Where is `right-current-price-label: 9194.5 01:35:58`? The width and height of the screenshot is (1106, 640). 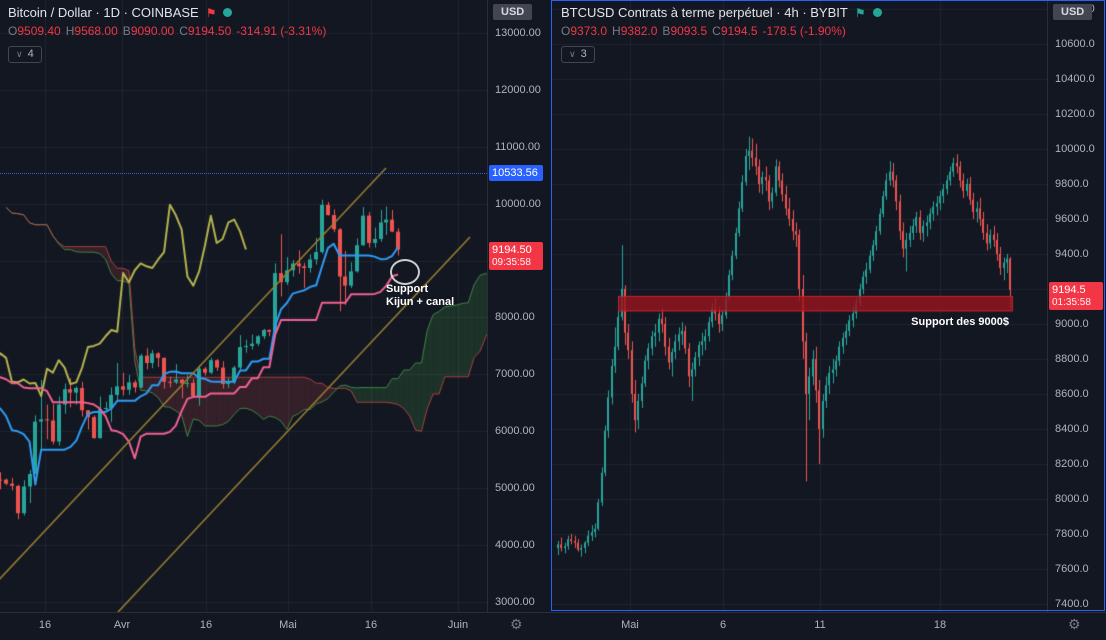
right-current-price-label: 9194.5 01:35:58 is located at coordinates (1076, 295).